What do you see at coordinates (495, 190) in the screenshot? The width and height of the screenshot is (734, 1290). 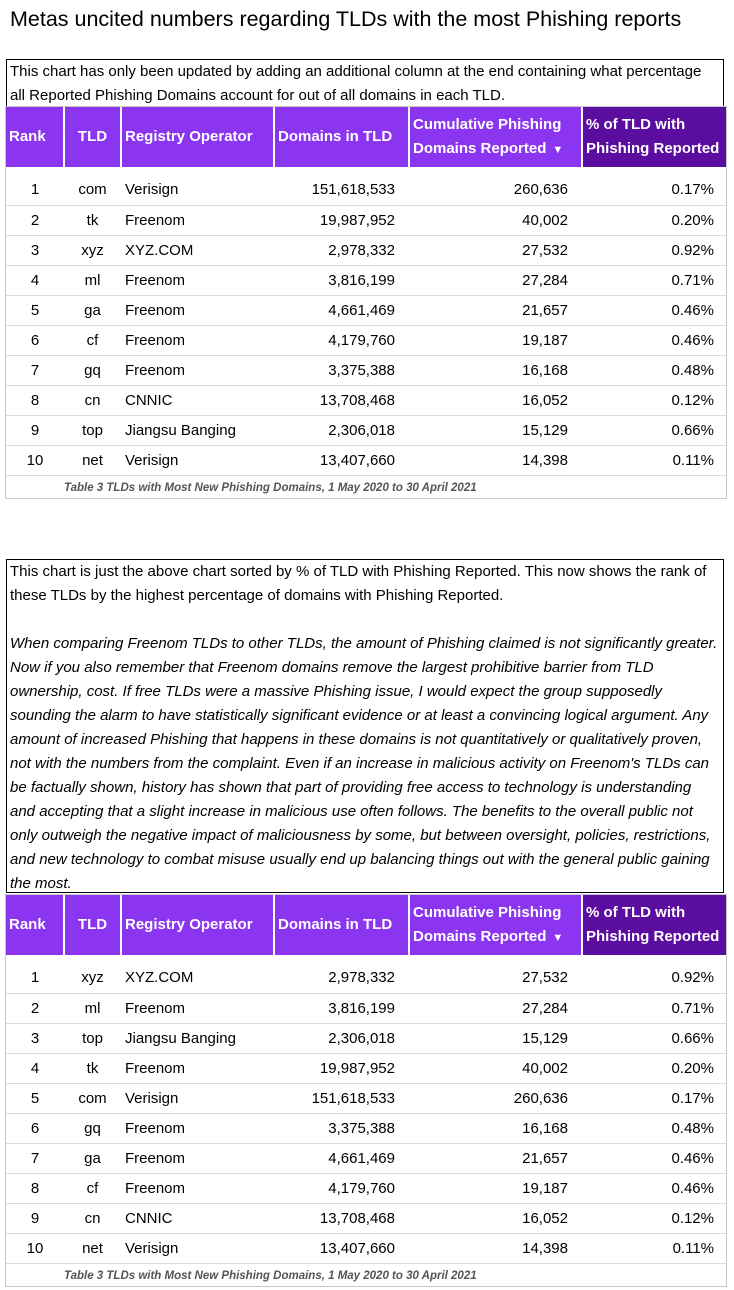 I see `cell-phishing: 260,636` at bounding box center [495, 190].